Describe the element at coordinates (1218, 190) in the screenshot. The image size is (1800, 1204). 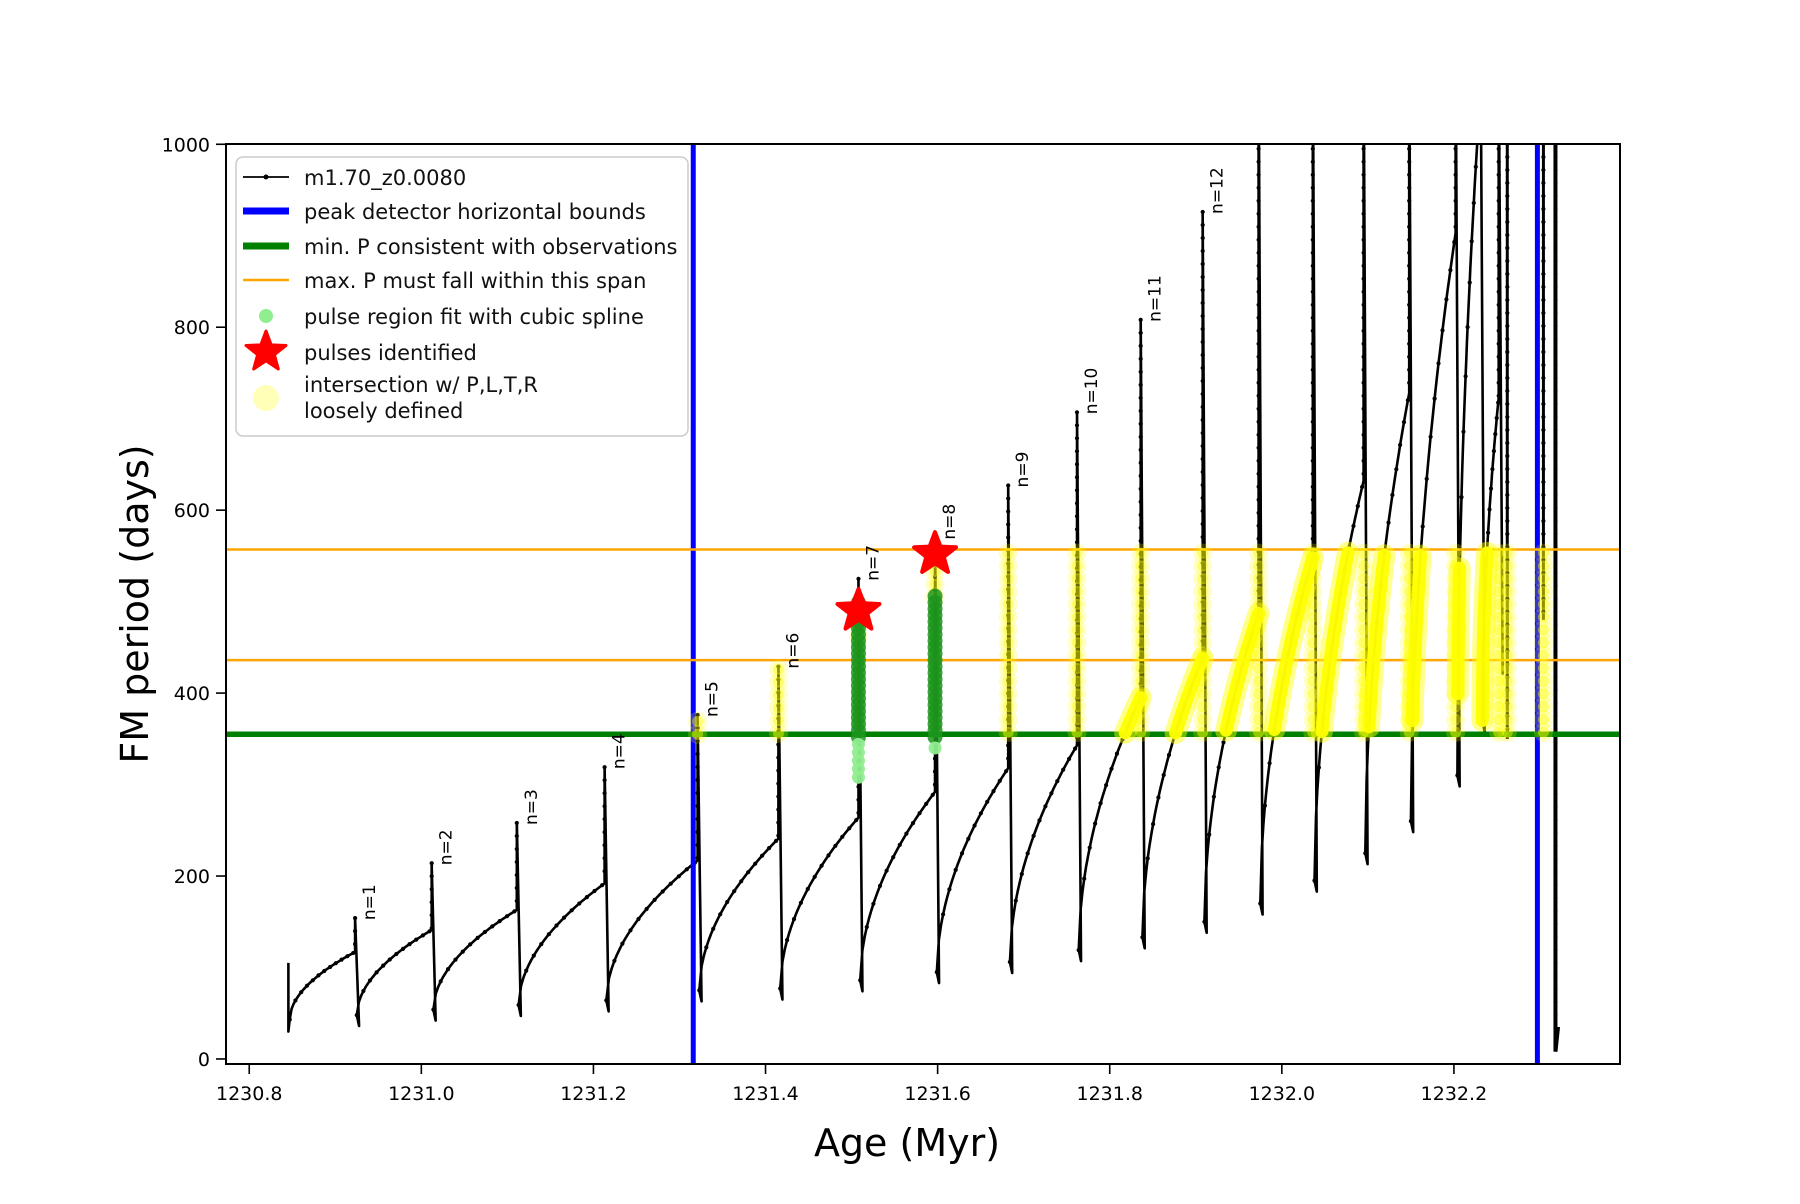
I see `pulse-label: n=12` at that location.